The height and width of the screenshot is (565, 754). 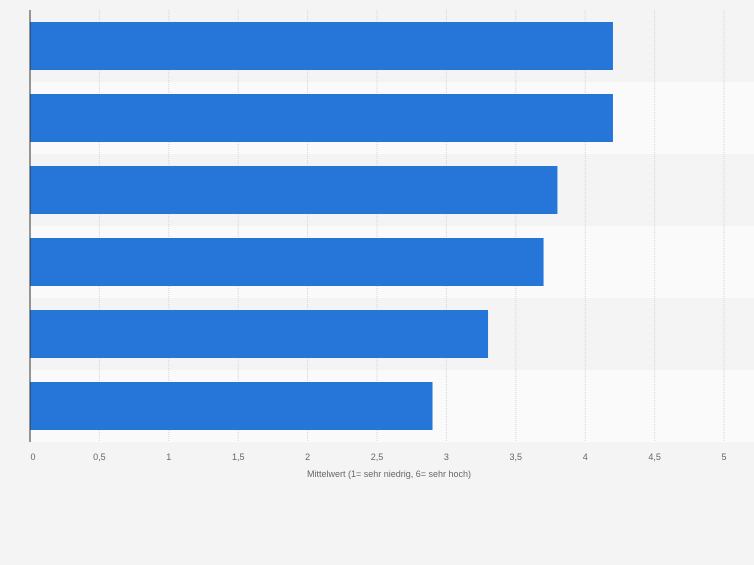 I want to click on x-tick-label: 3,5, so click(x=516, y=457).